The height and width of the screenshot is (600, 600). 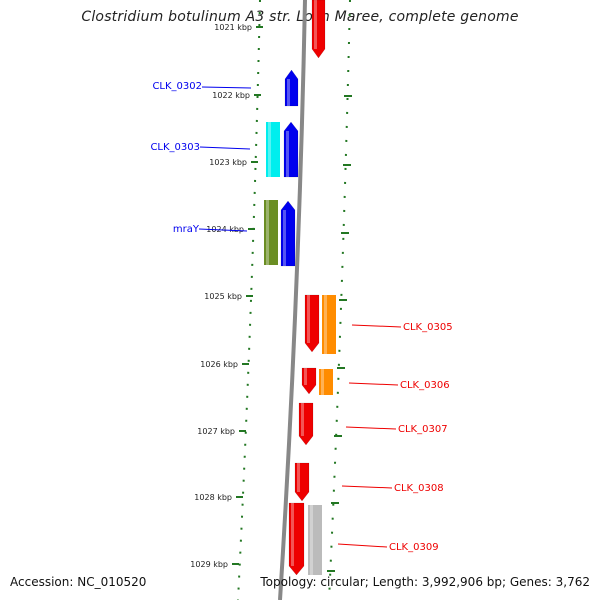 I want to click on tick-label: 1027 kbp, so click(x=216, y=431).